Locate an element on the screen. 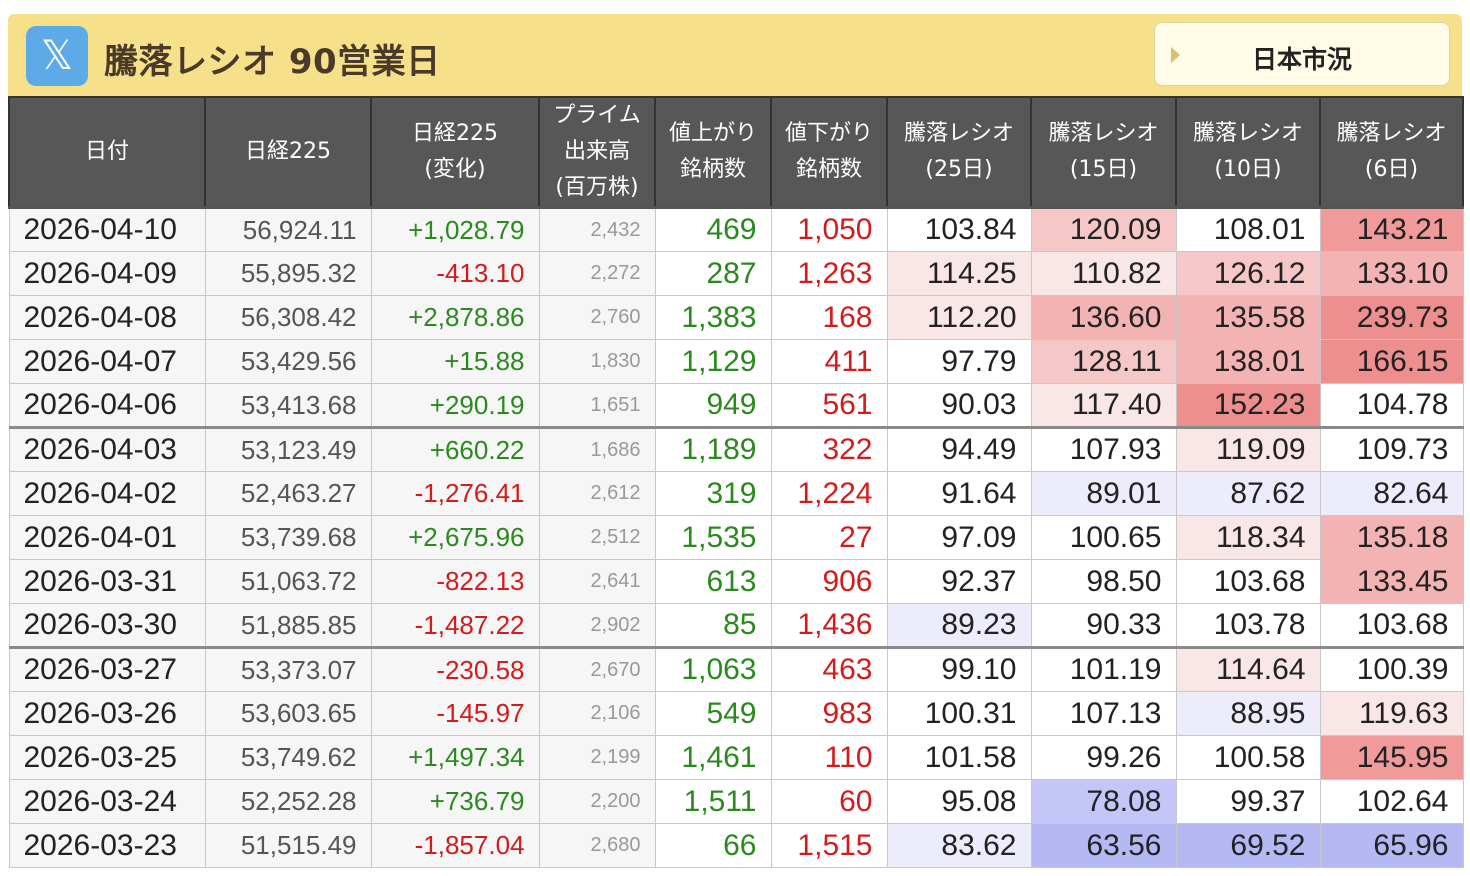 The width and height of the screenshot is (1470, 876). cell-ratio-25d: 90.03 is located at coordinates (959, 405).